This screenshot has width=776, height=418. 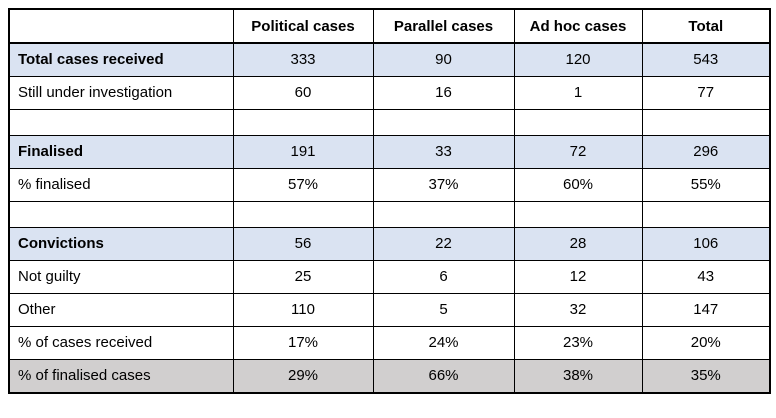 What do you see at coordinates (443, 151) in the screenshot?
I see `cell-value: 33` at bounding box center [443, 151].